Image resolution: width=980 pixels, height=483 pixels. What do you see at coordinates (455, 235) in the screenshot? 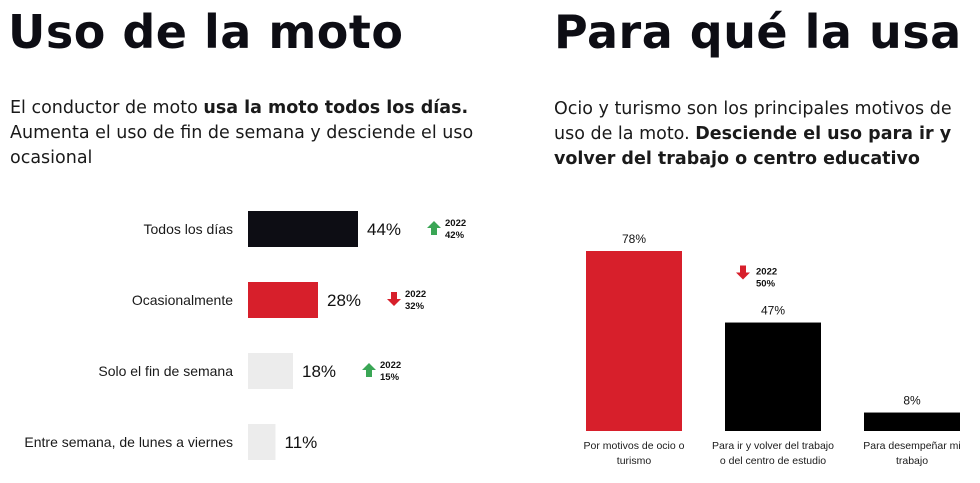
I see `hbar-compare-value: 42%` at bounding box center [455, 235].